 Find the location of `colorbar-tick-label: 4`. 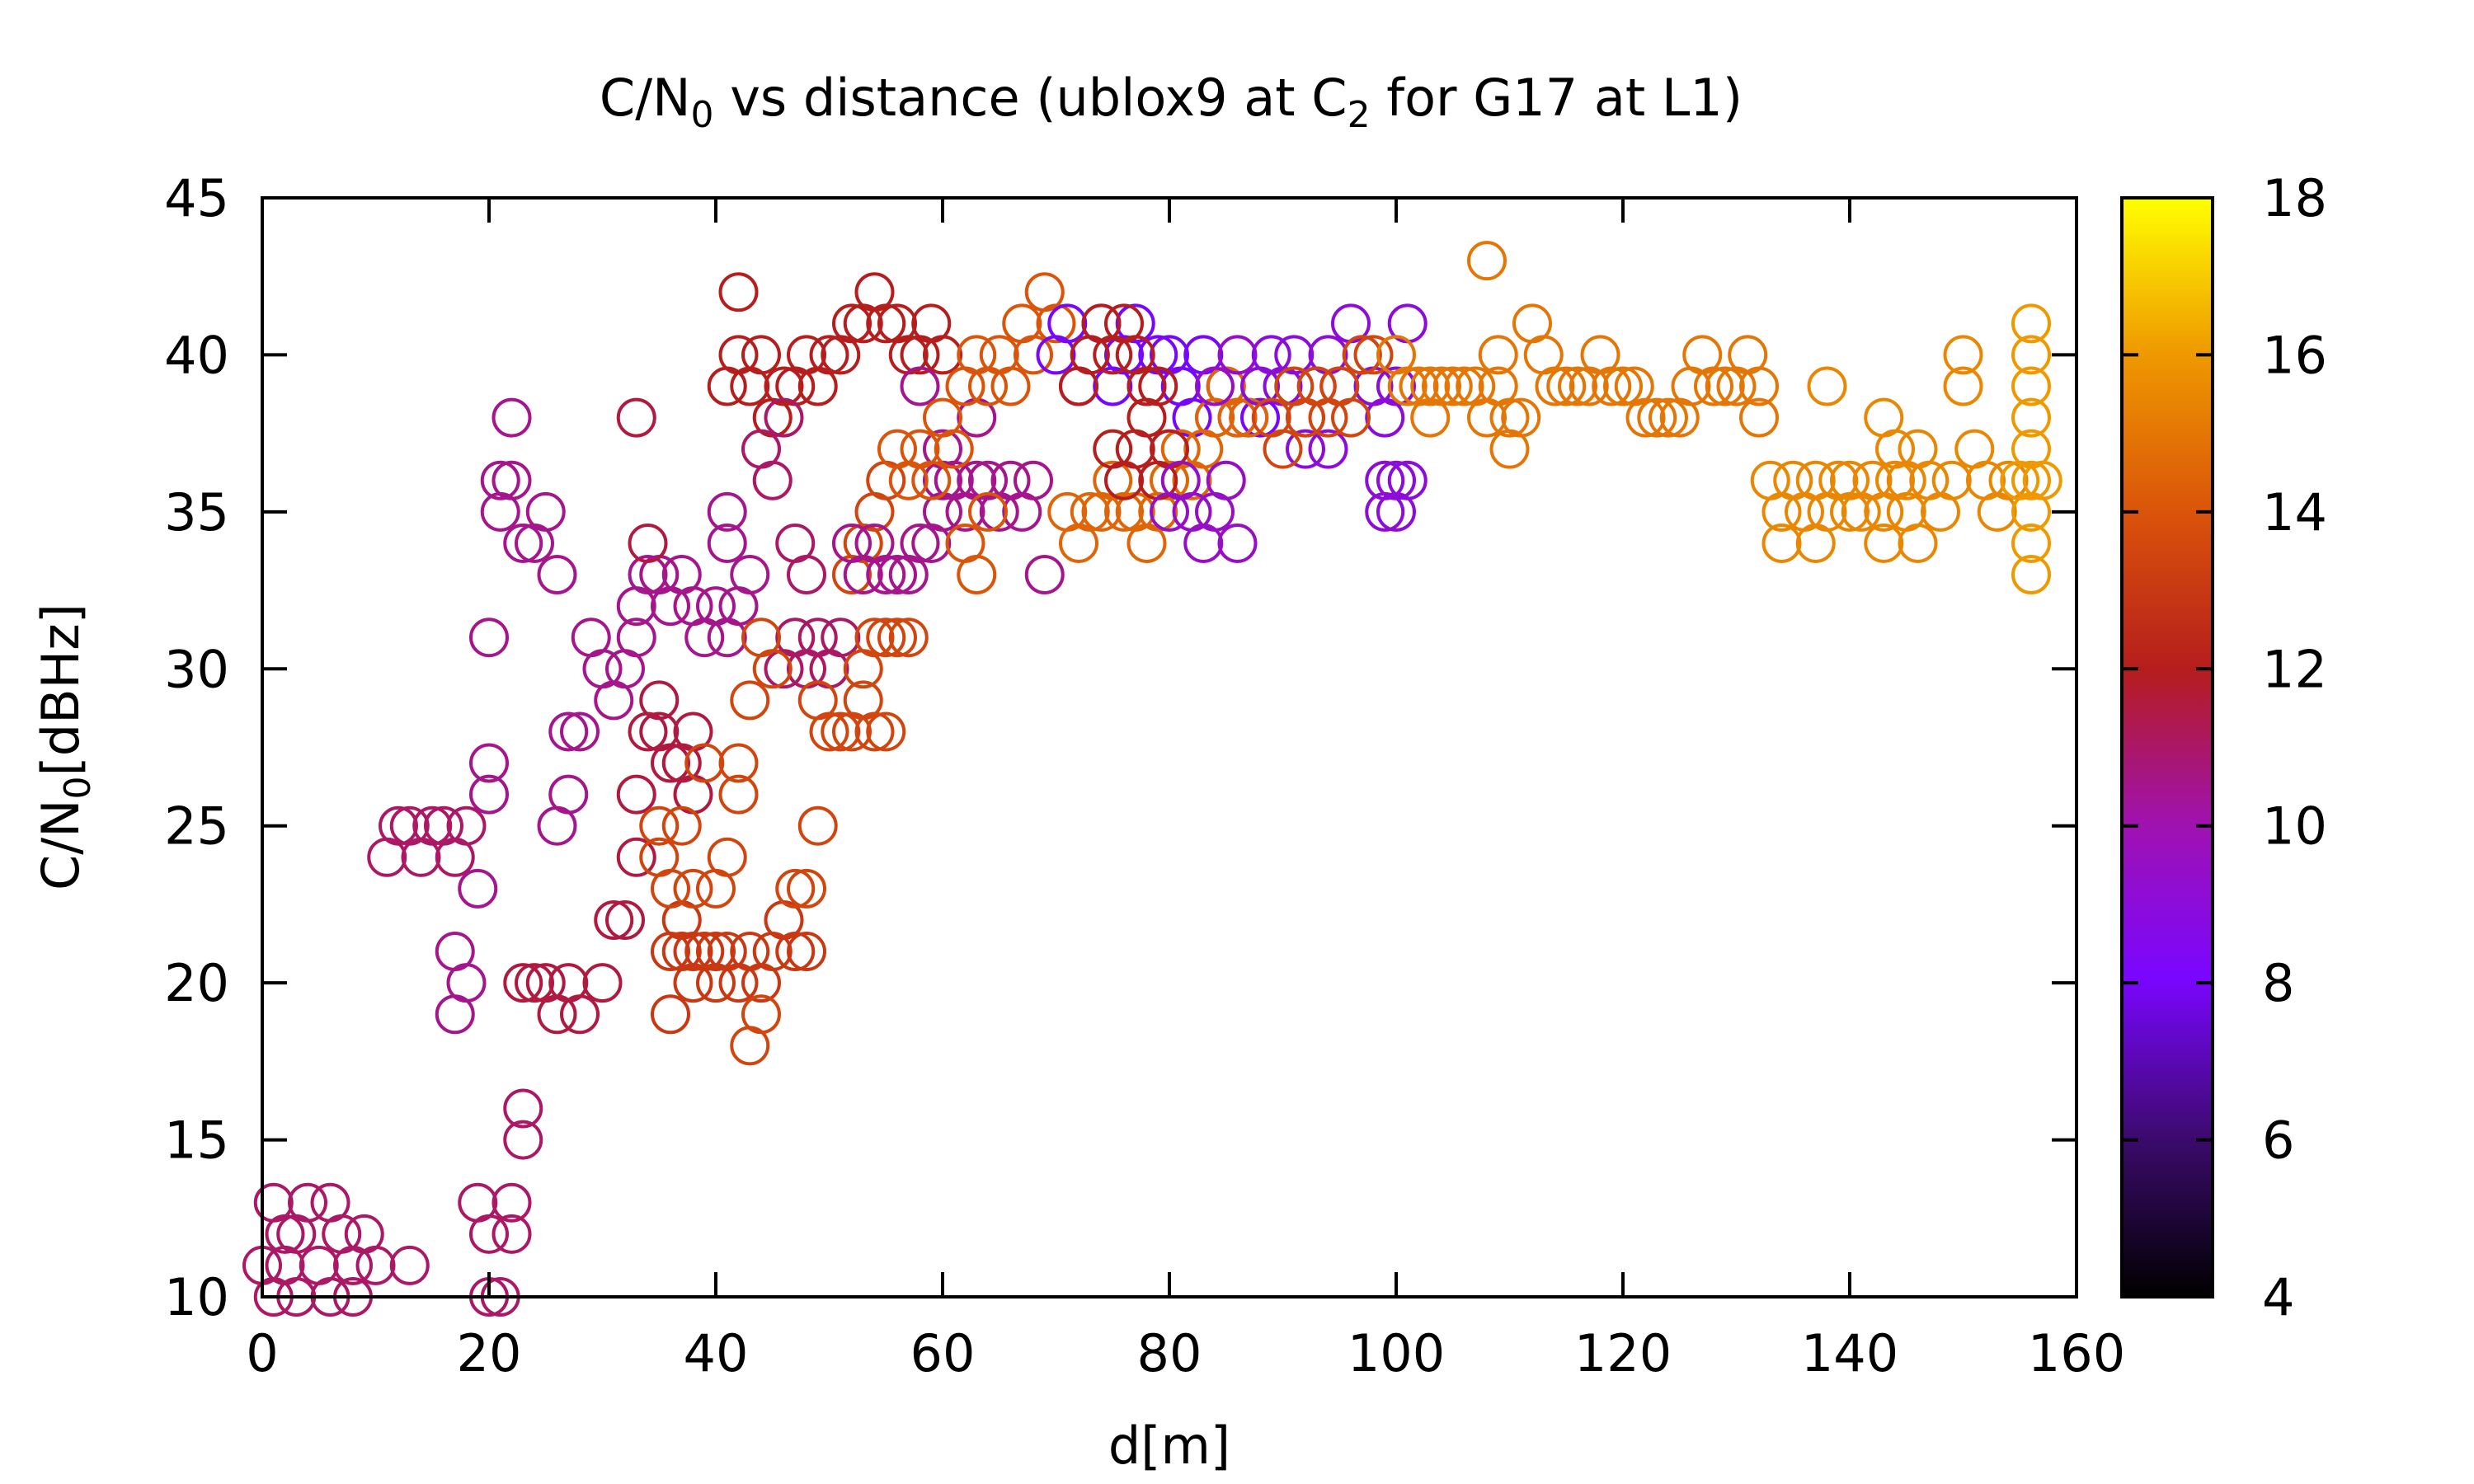

colorbar-tick-label: 4 is located at coordinates (2278, 1297).